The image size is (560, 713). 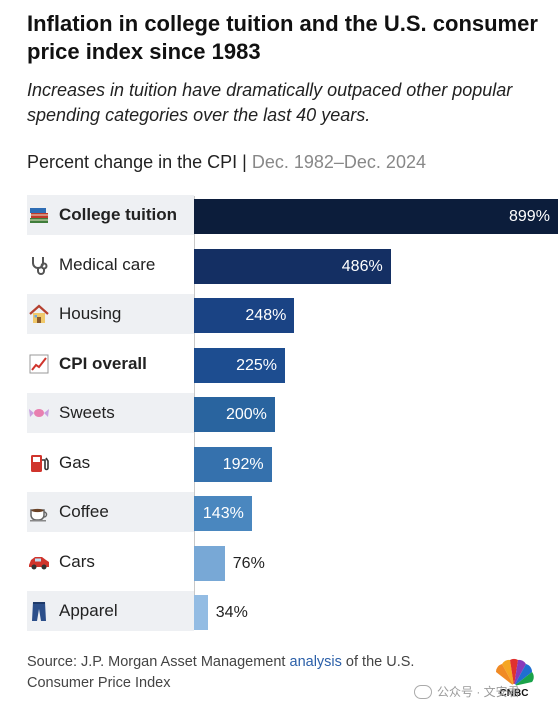 What do you see at coordinates (315, 662) in the screenshot?
I see `analysis-link: analysis` at bounding box center [315, 662].